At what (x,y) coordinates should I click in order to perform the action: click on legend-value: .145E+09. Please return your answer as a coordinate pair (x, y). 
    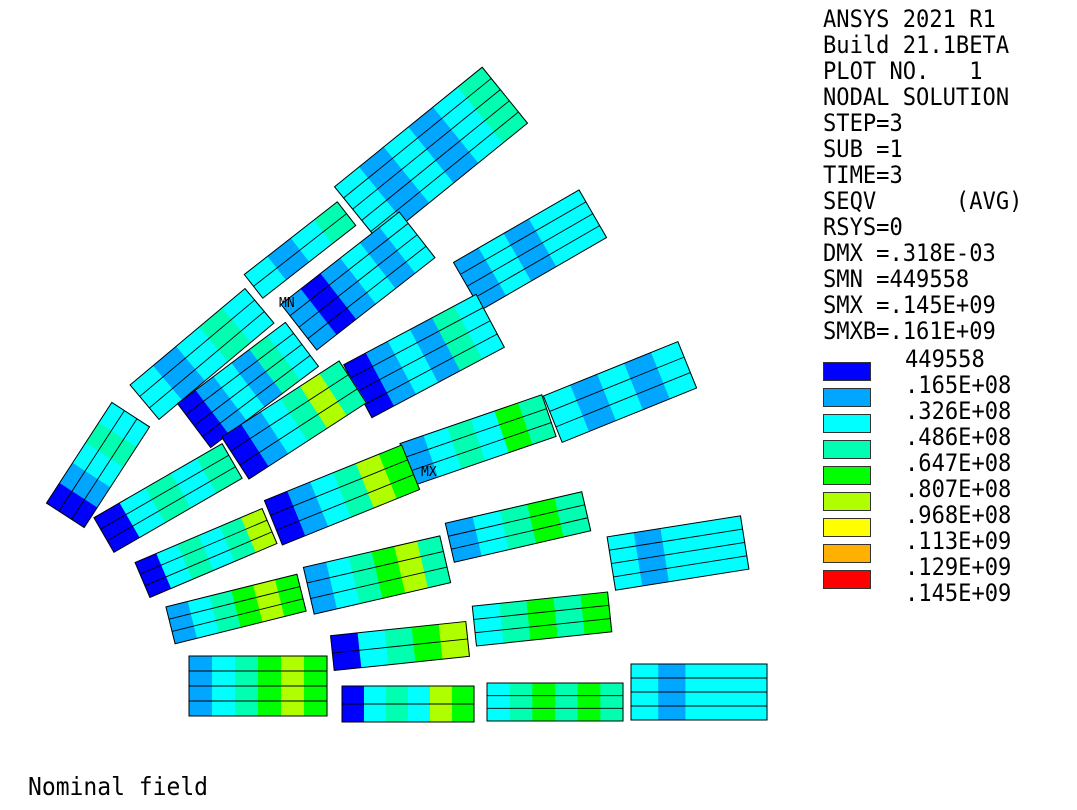
    Looking at the image, I should click on (958, 593).